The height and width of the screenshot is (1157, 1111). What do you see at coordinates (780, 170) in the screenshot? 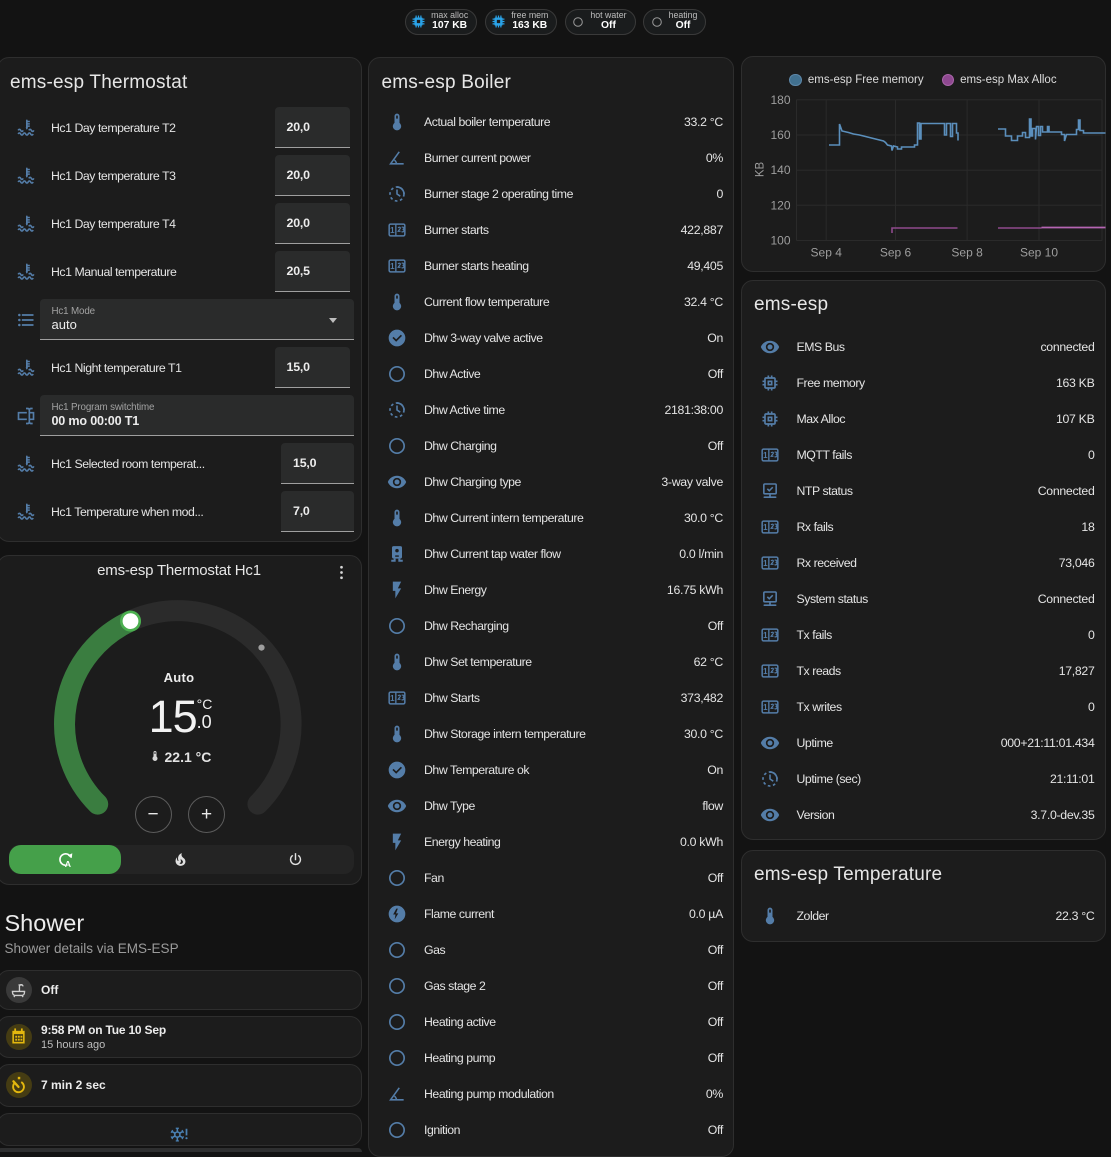
I see `svg-text: 140` at bounding box center [780, 170].